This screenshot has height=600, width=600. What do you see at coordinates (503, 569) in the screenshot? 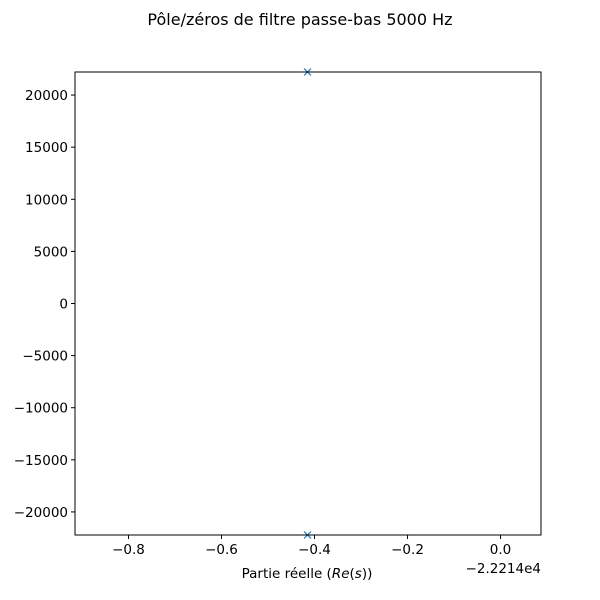
I see `x-axis-offset: −2.2214e4` at bounding box center [503, 569].